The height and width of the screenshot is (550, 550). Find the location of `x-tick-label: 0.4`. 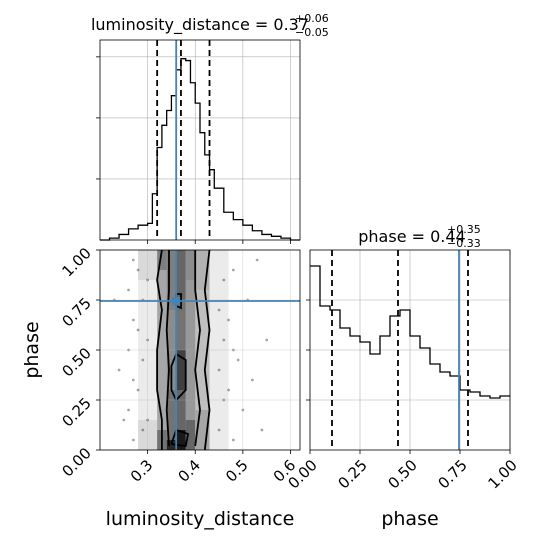

x-tick-label: 0.4 is located at coordinates (189, 471).